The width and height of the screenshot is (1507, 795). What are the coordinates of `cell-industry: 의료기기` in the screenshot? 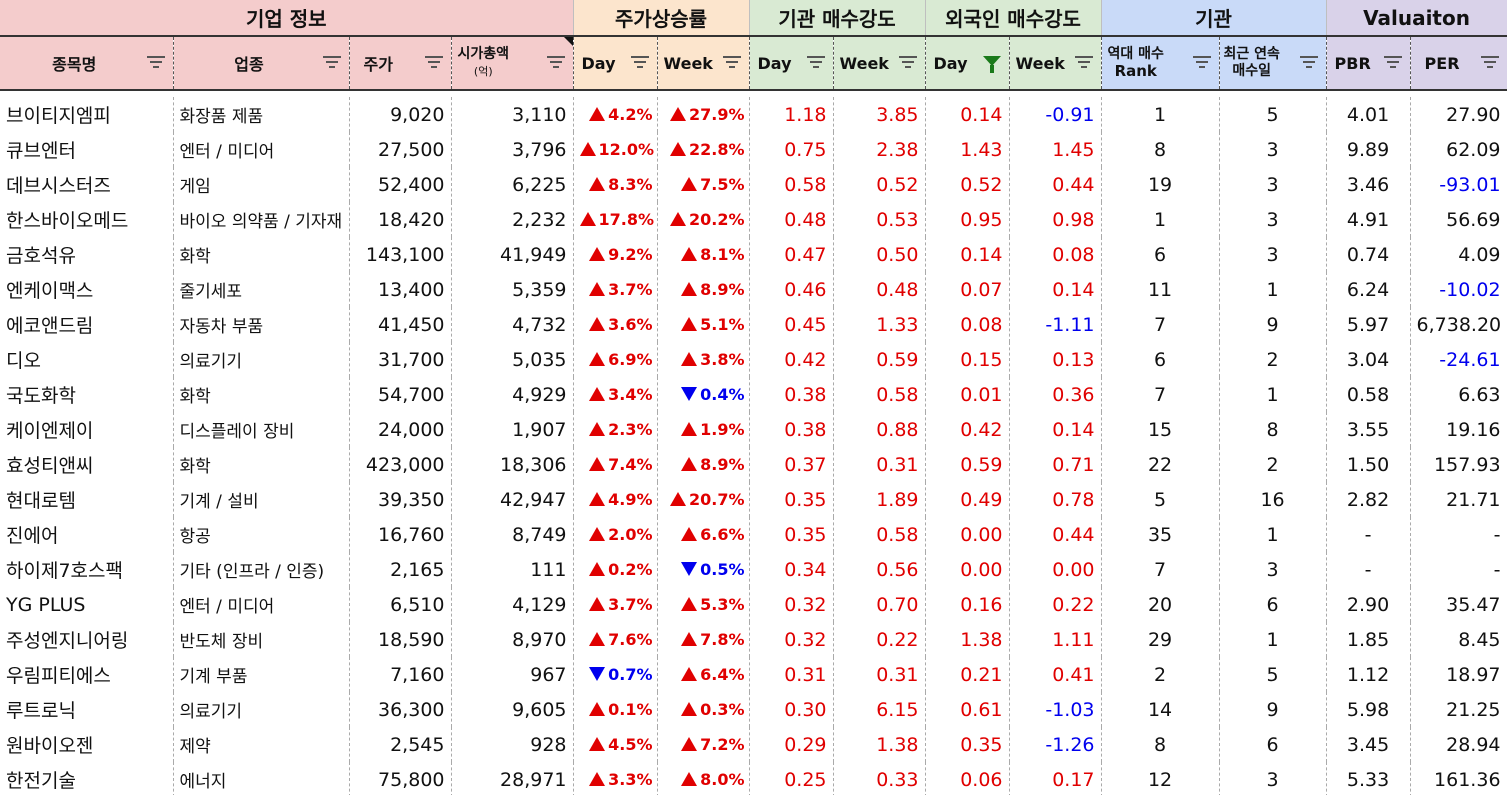 It's located at (261, 359).